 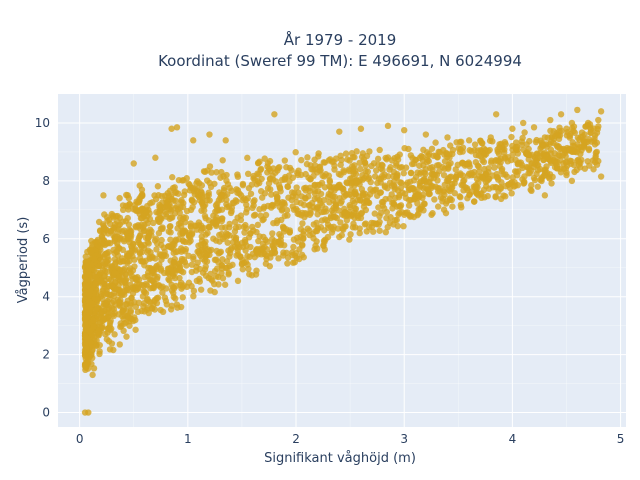 I want to click on x-tick-label: 2, so click(x=296, y=439).